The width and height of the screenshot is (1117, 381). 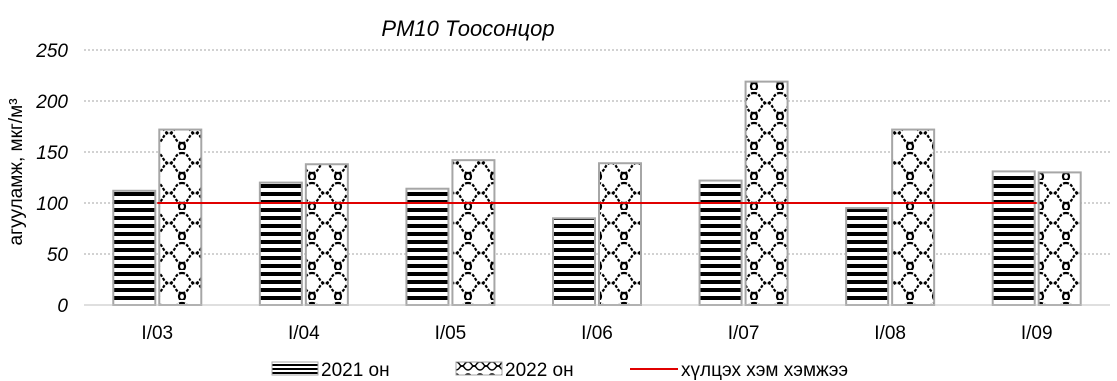 What do you see at coordinates (1037, 333) in the screenshot?
I see `x-tick-label: I/09` at bounding box center [1037, 333].